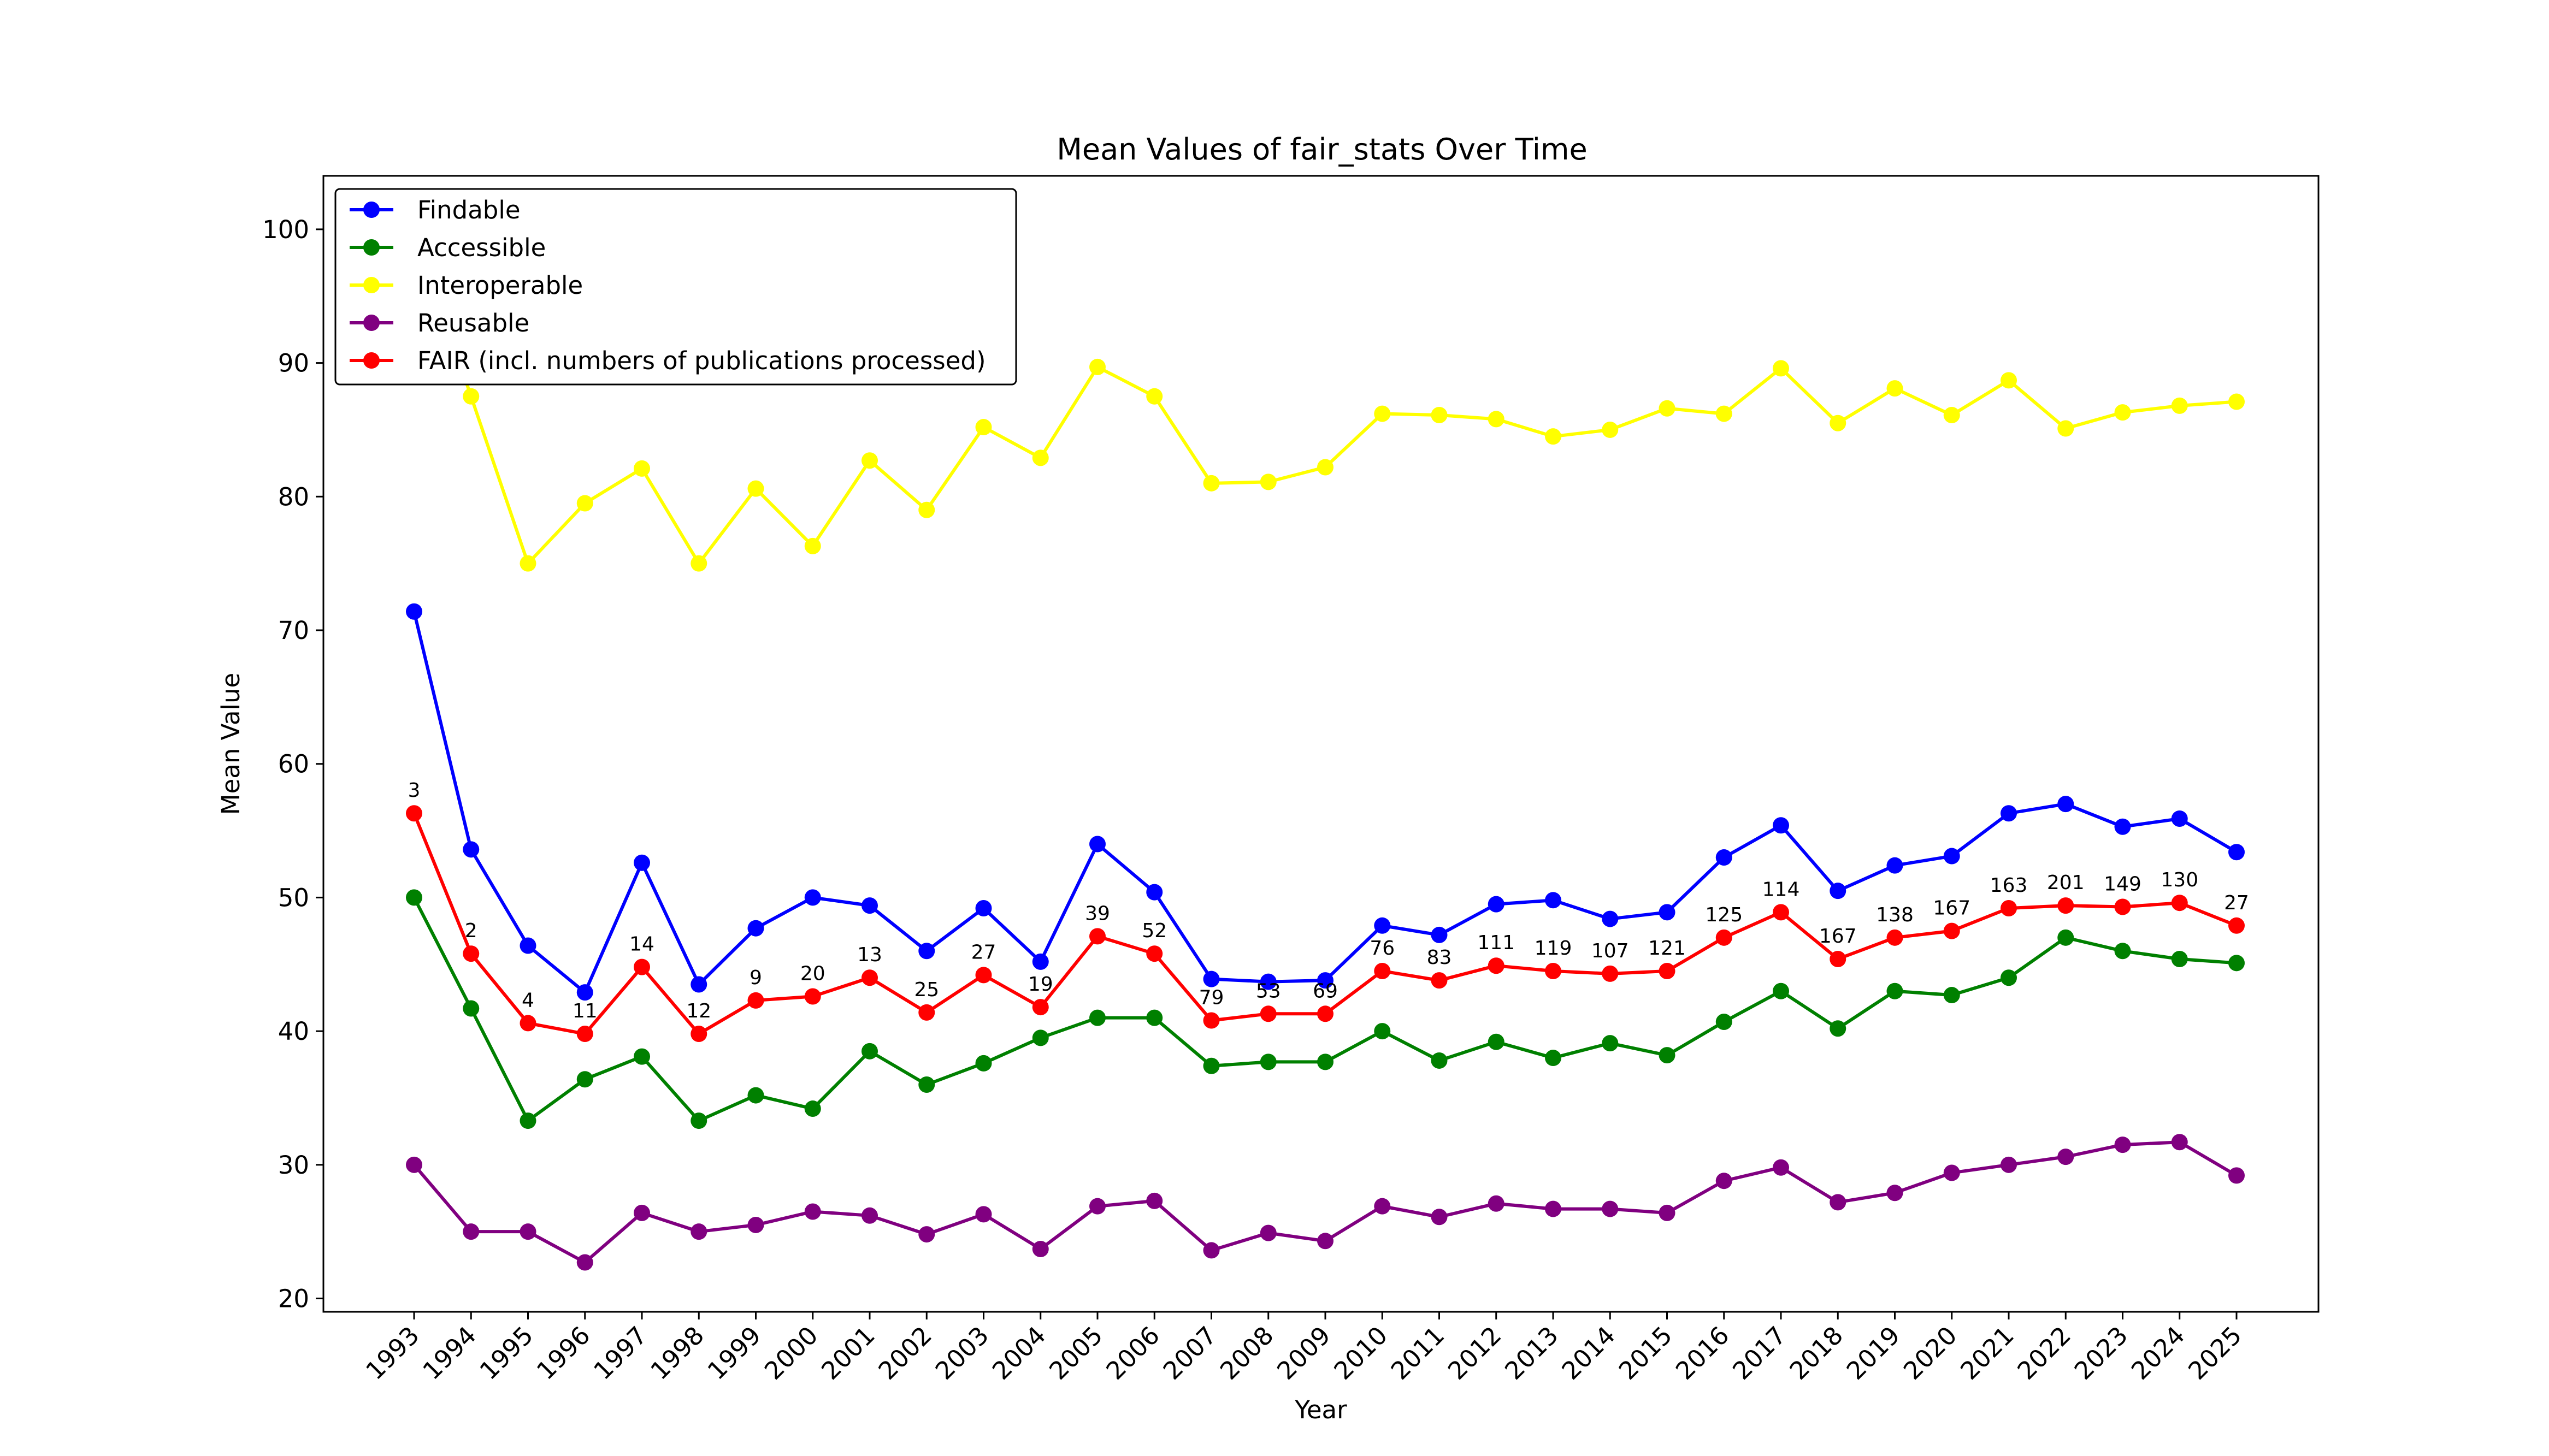  I want to click on y-tick-label: 50, so click(293, 897).